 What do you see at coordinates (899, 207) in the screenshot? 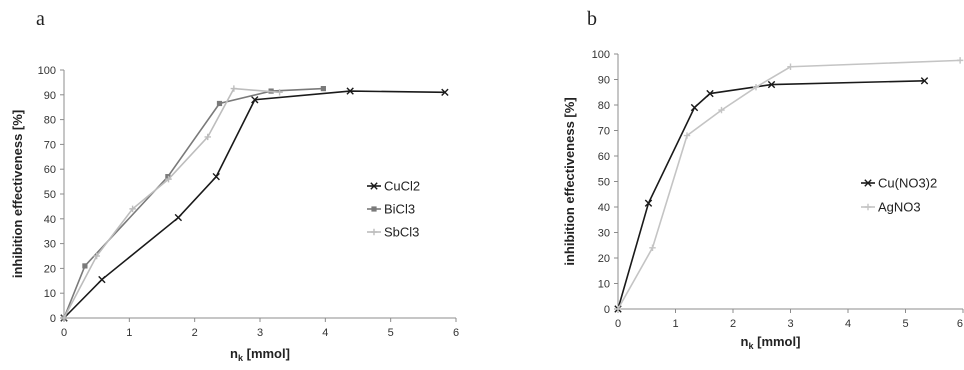
I see `legend-label: AgNO3` at bounding box center [899, 207].